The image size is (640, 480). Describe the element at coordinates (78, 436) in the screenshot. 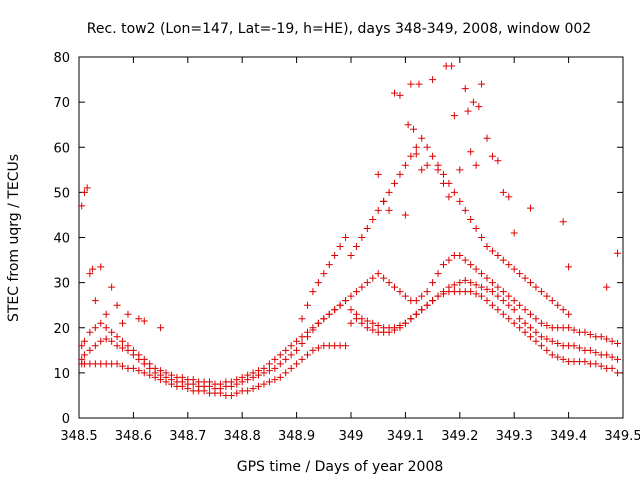

I see `x-tick-label: 348.5` at that location.